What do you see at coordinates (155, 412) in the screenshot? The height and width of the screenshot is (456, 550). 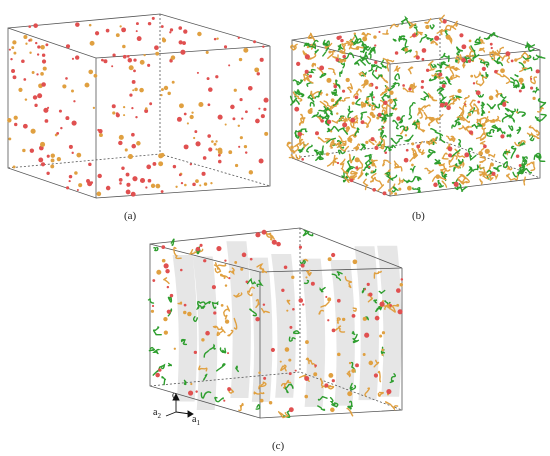 I see `axis-a2-letter: a` at bounding box center [155, 412].